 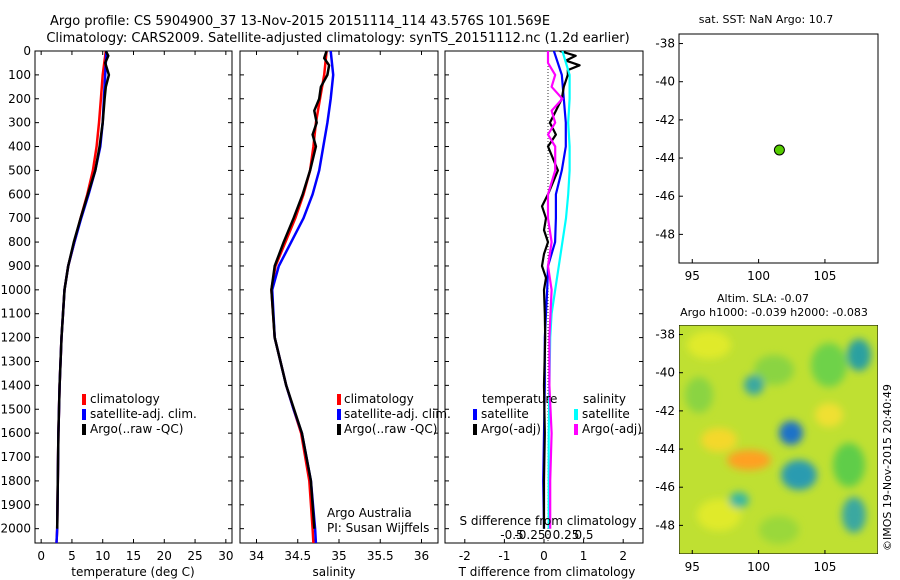 I want to click on x-tick-label: 20, so click(x=164, y=556).